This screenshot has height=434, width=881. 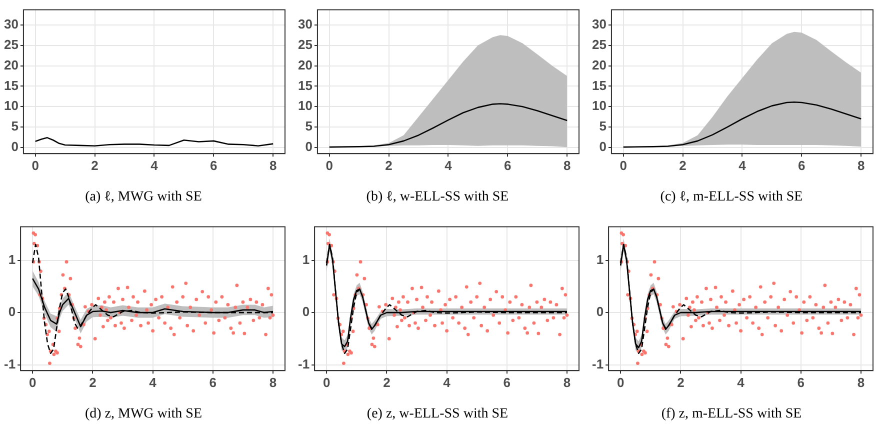 What do you see at coordinates (143, 414) in the screenshot?
I see `text: (d) z, MWG with SE` at bounding box center [143, 414].